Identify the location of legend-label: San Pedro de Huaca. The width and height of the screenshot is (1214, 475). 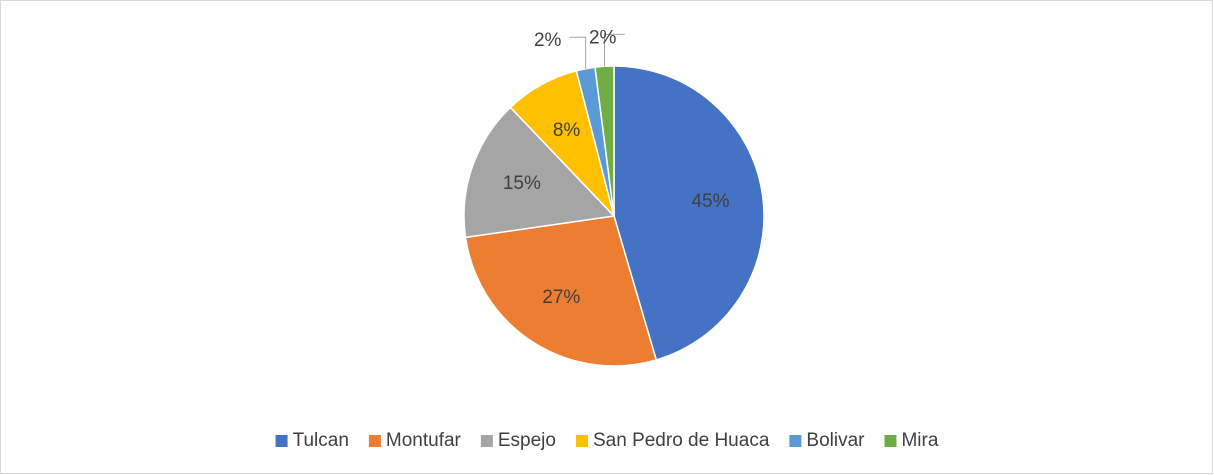
(681, 440).